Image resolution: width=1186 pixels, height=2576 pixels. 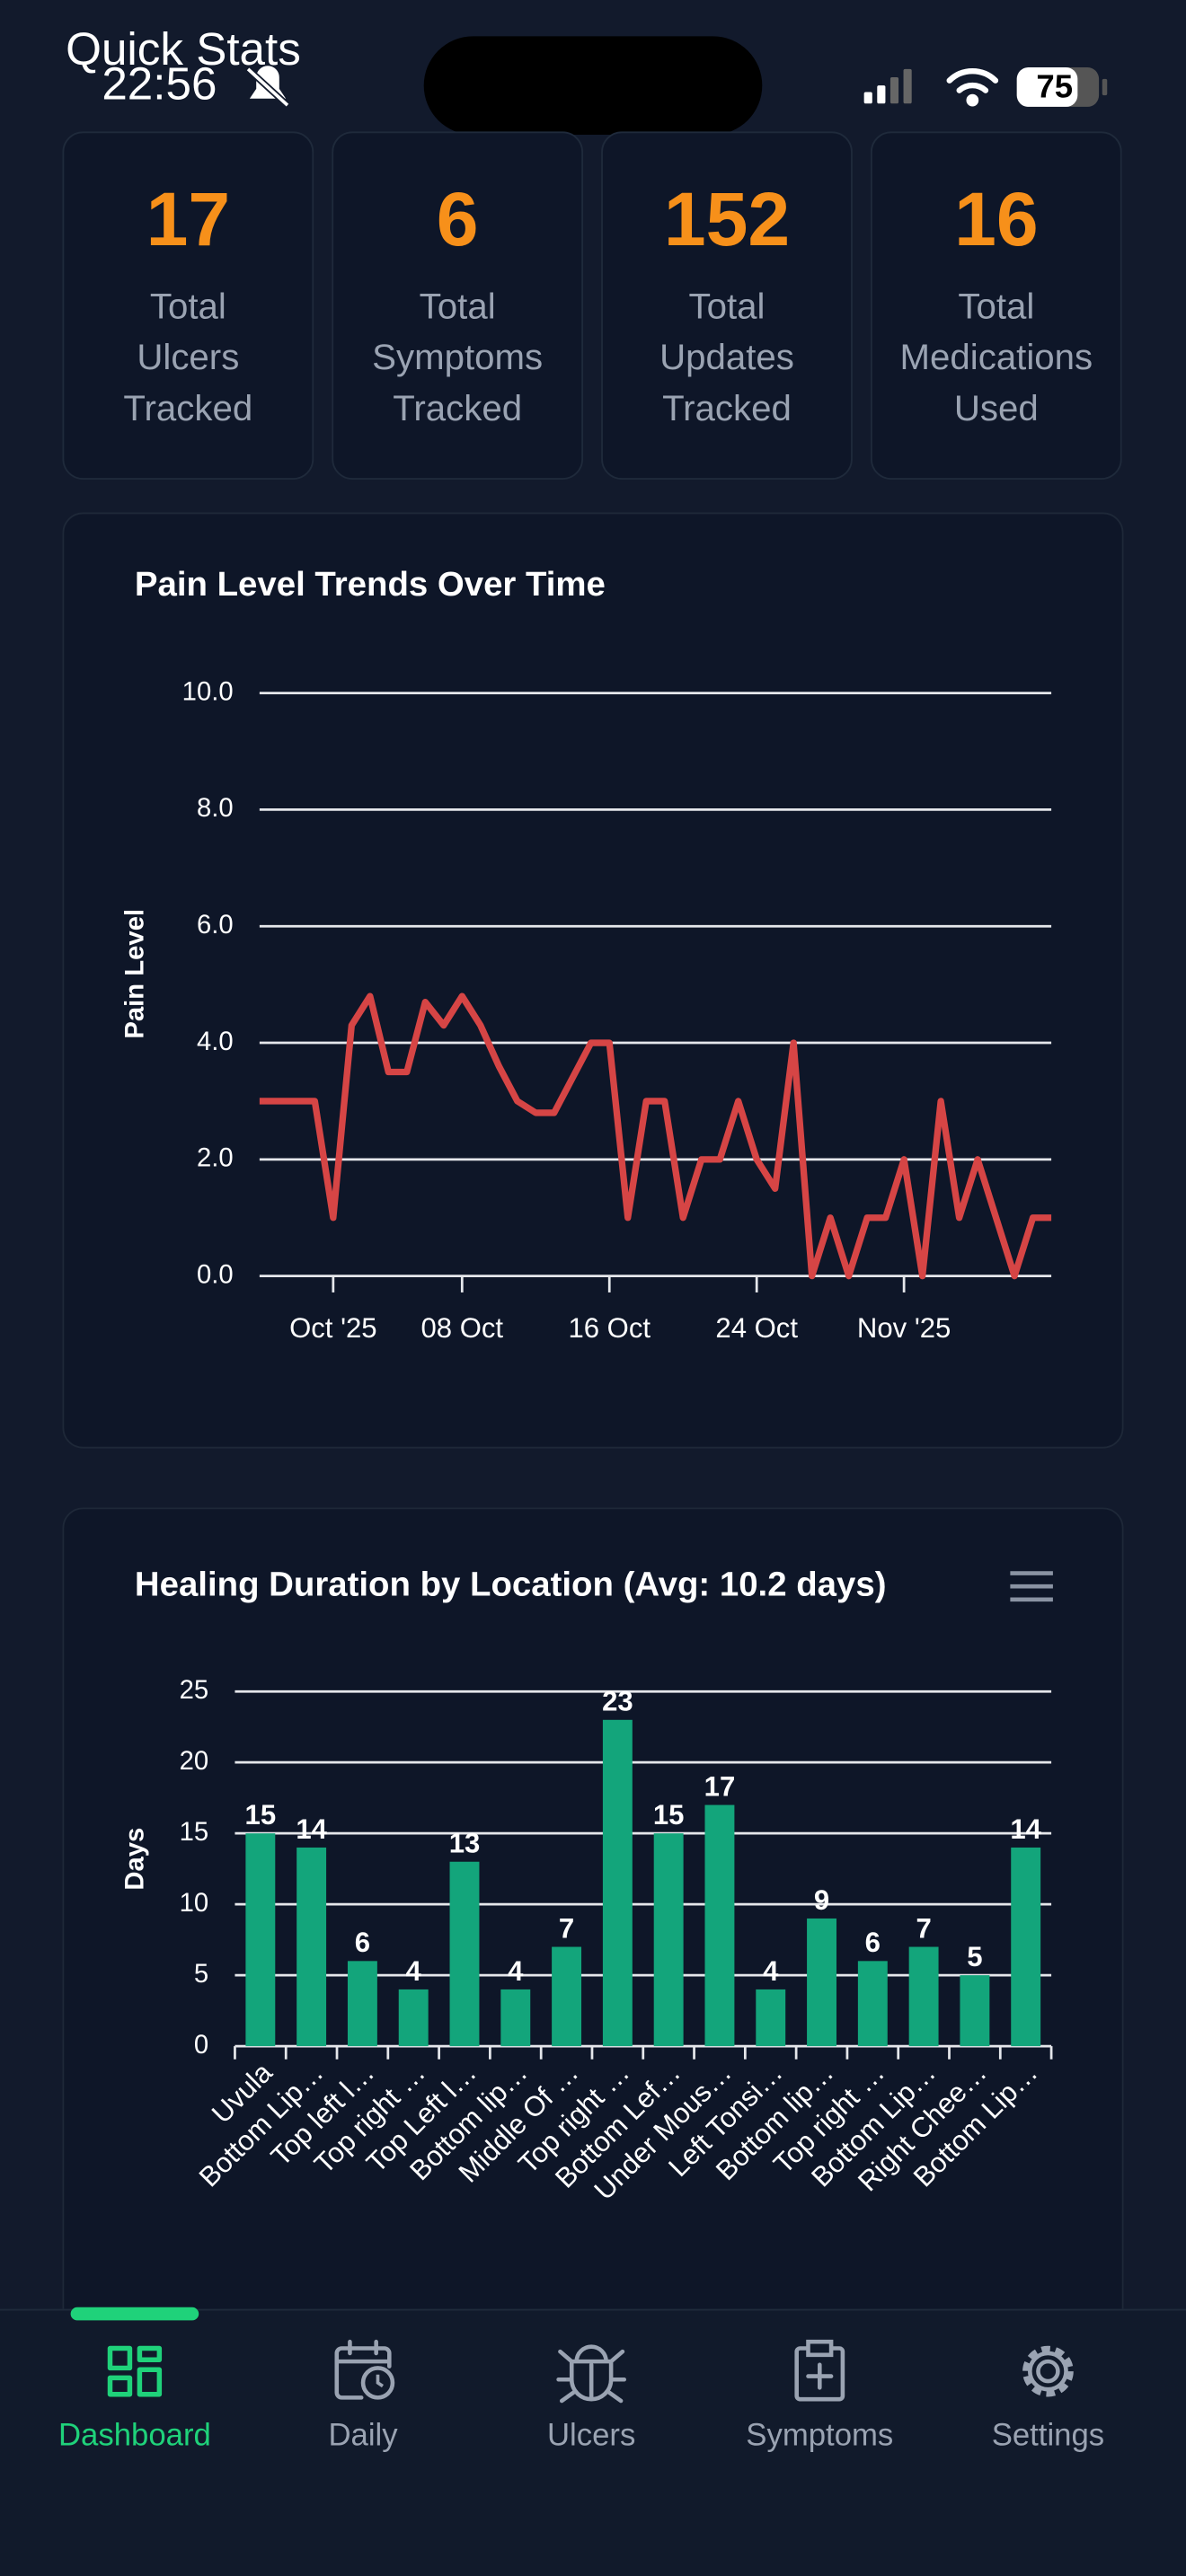 I want to click on stat-label: Symptoms, so click(x=457, y=357).